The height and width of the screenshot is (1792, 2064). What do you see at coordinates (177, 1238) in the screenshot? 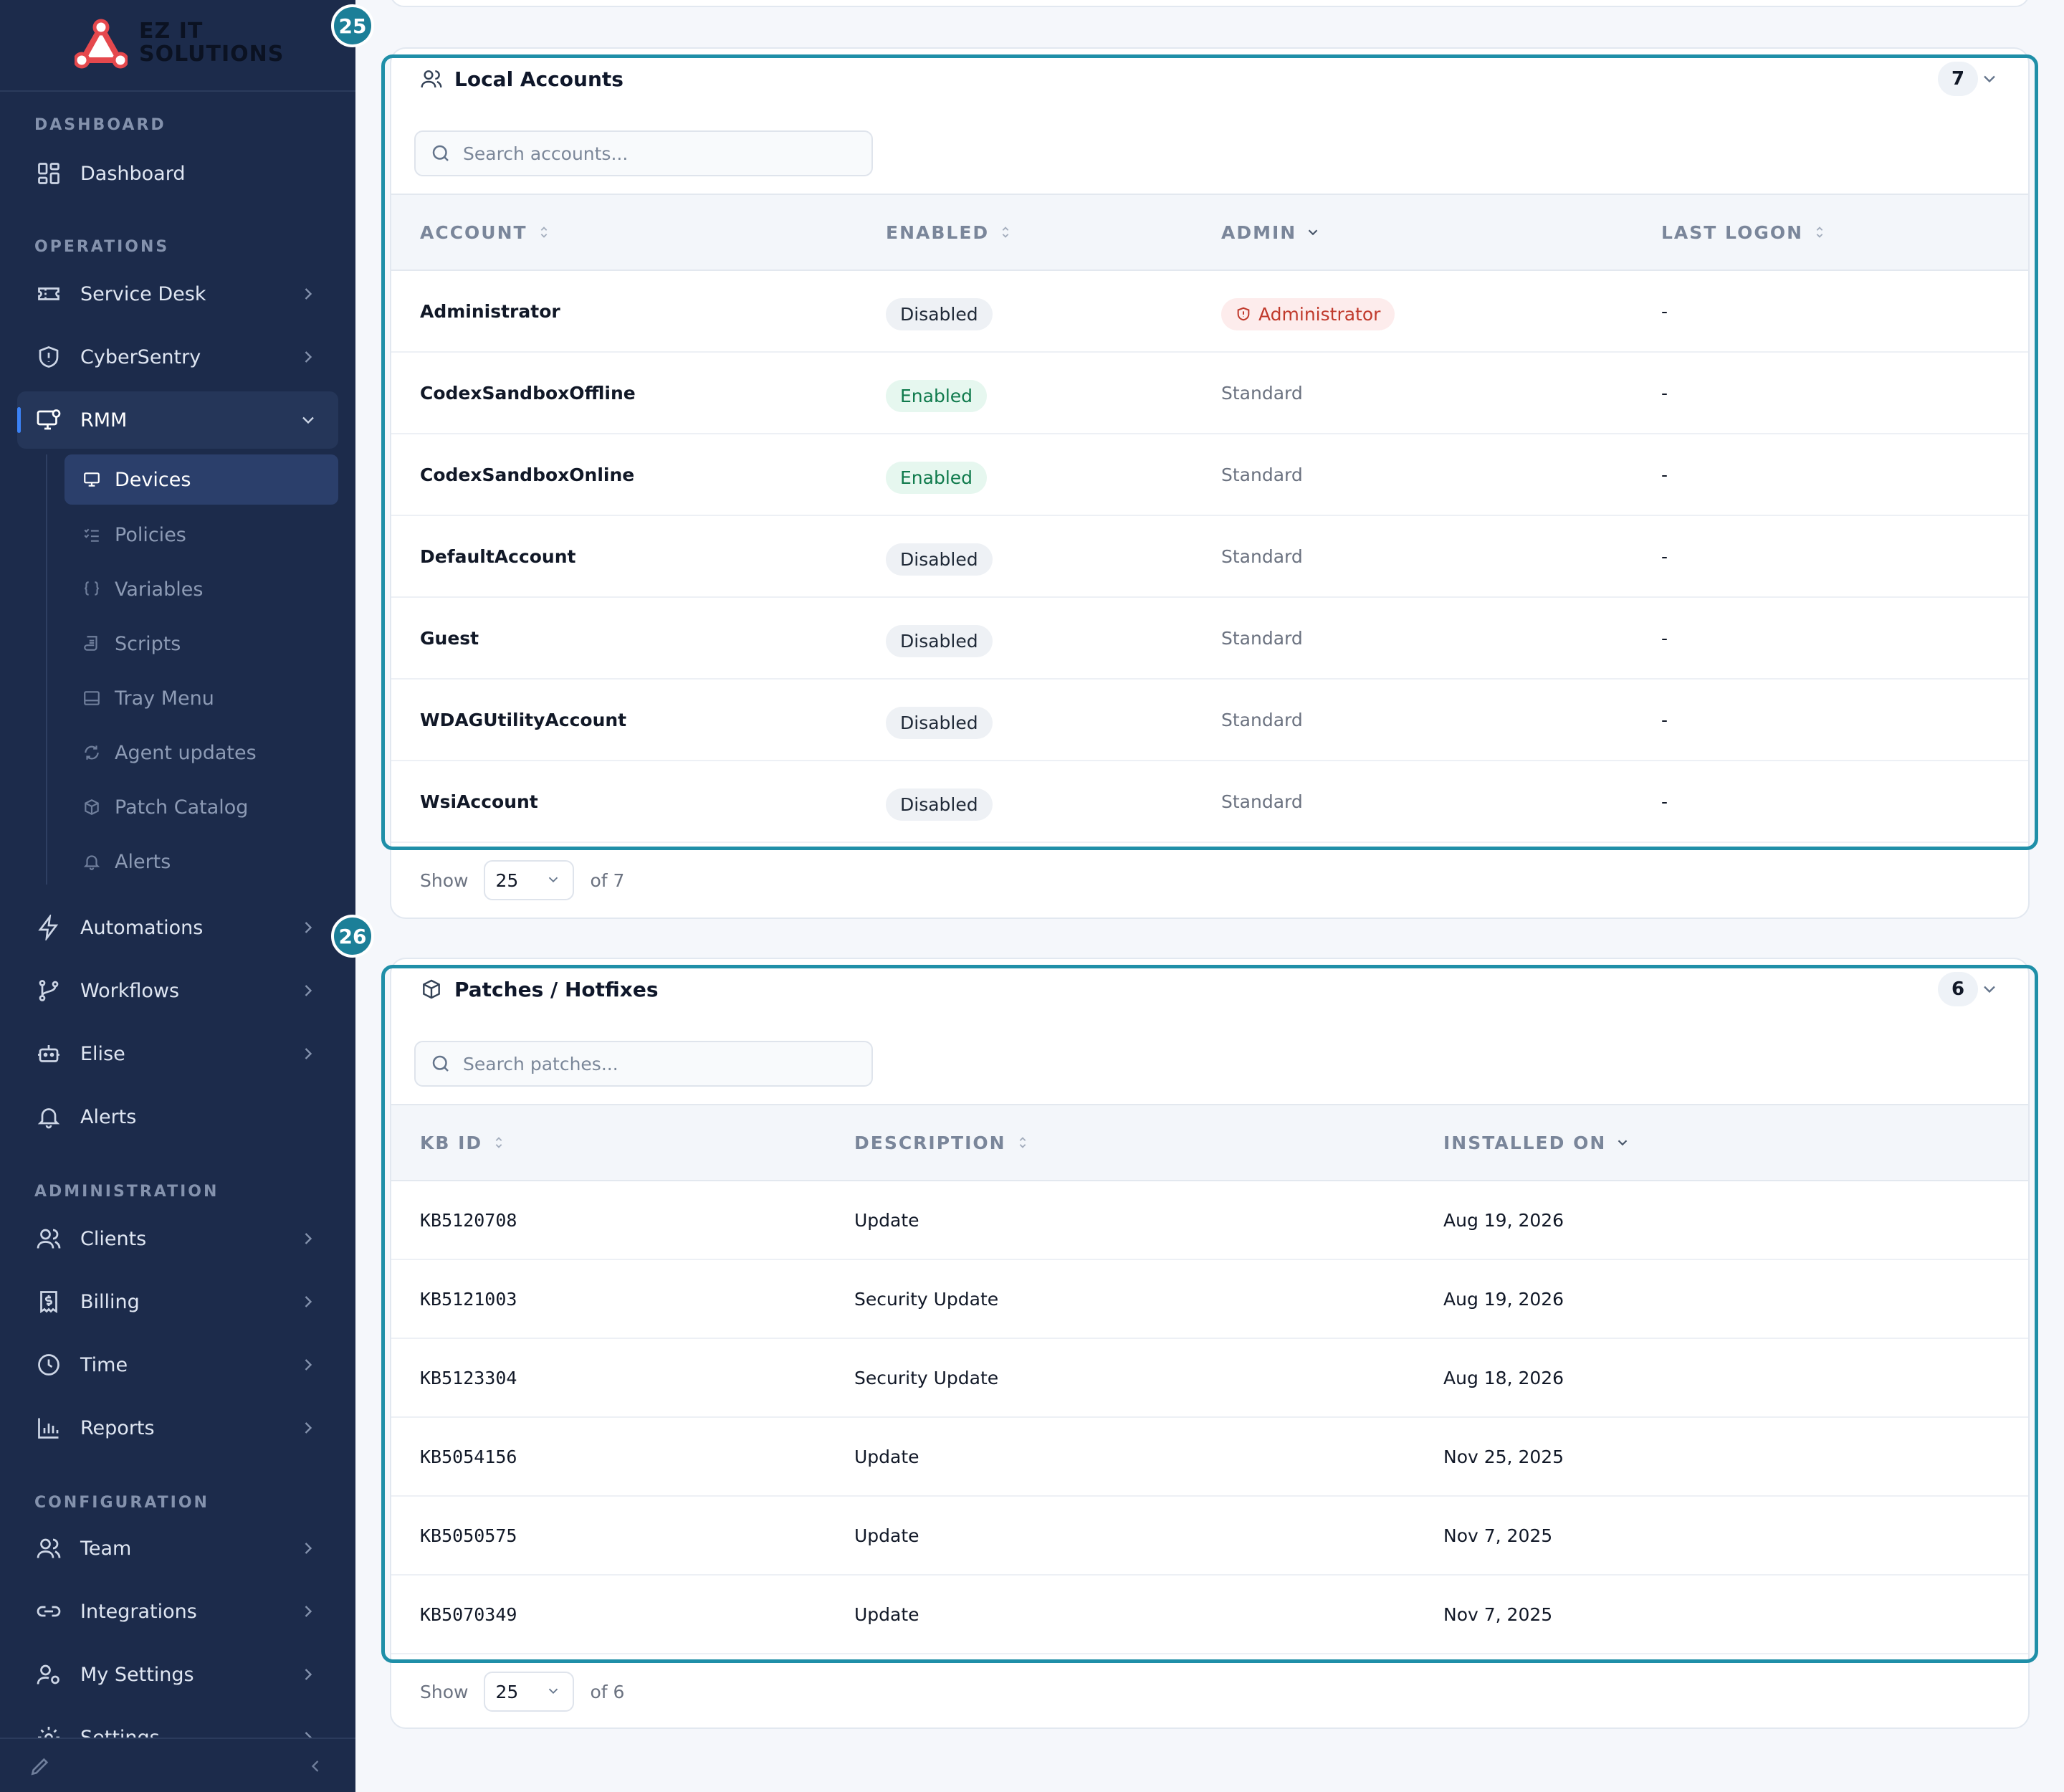
I see `sidebar-item-clients: Clients` at bounding box center [177, 1238].